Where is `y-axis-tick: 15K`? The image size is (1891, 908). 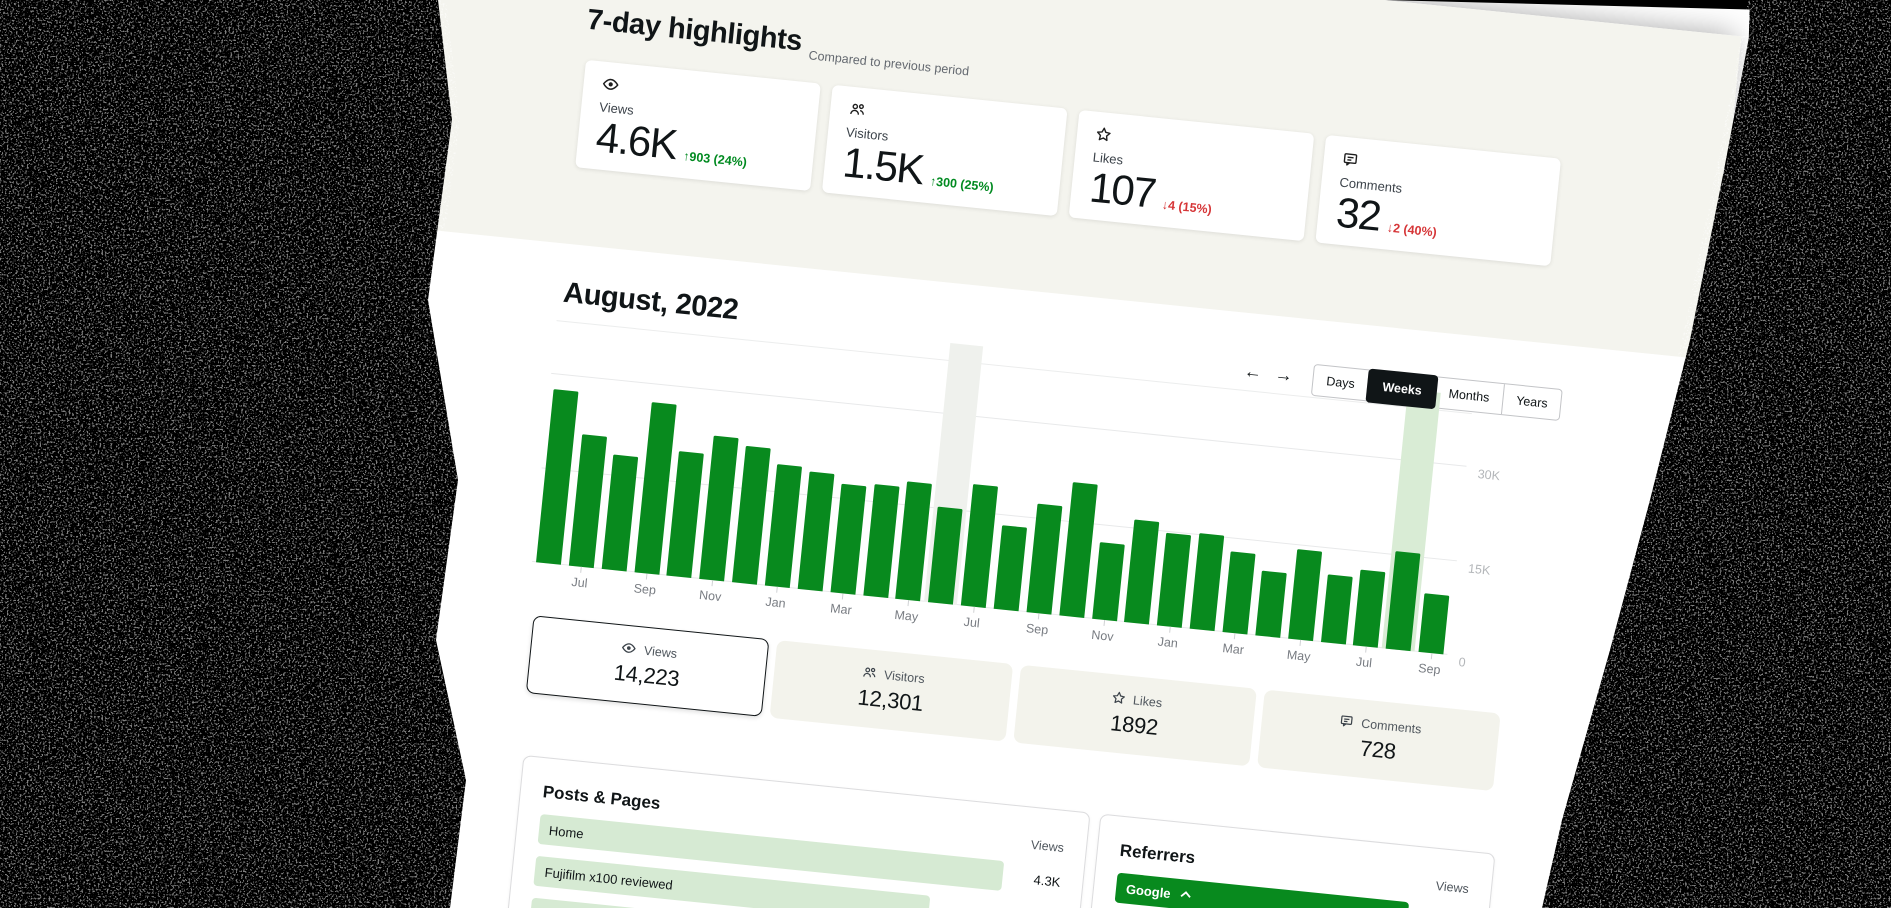 y-axis-tick: 15K is located at coordinates (1479, 569).